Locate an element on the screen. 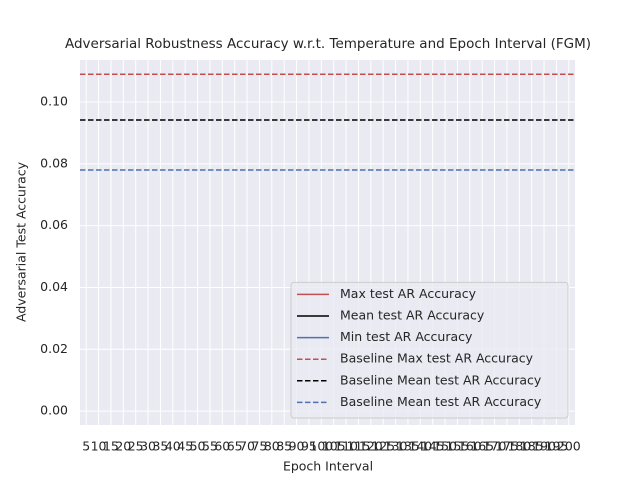  x-tick-label: 65 is located at coordinates (235, 446).